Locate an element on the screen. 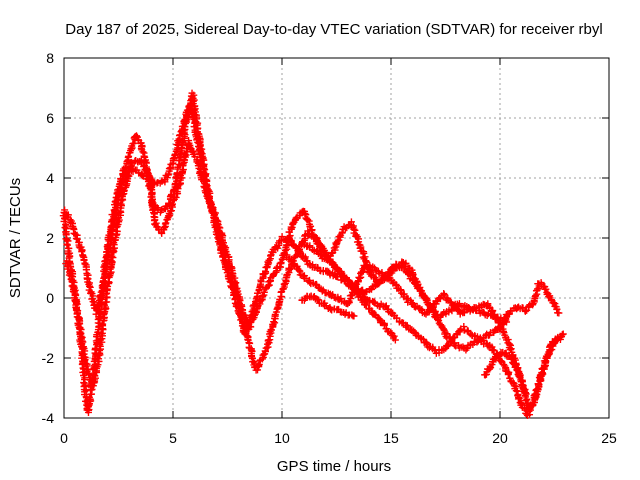 Image resolution: width=640 pixels, height=480 pixels. x-tick-label: 5 is located at coordinates (173, 438).